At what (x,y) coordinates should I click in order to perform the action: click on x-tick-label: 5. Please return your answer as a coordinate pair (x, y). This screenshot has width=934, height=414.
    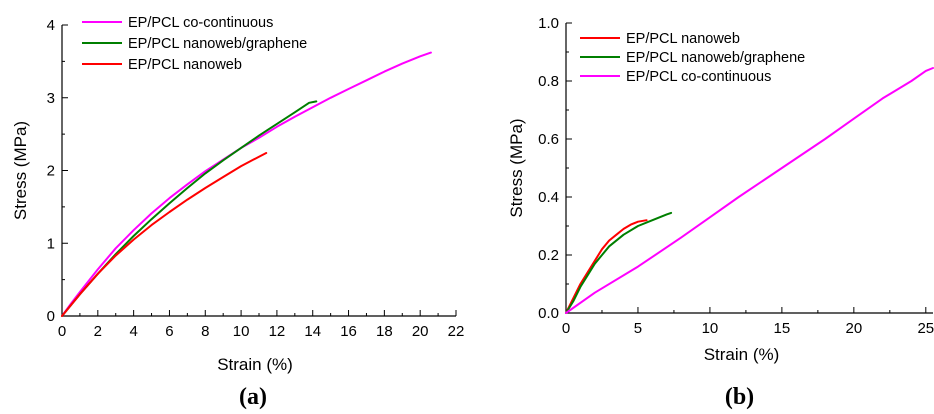
    Looking at the image, I should click on (638, 328).